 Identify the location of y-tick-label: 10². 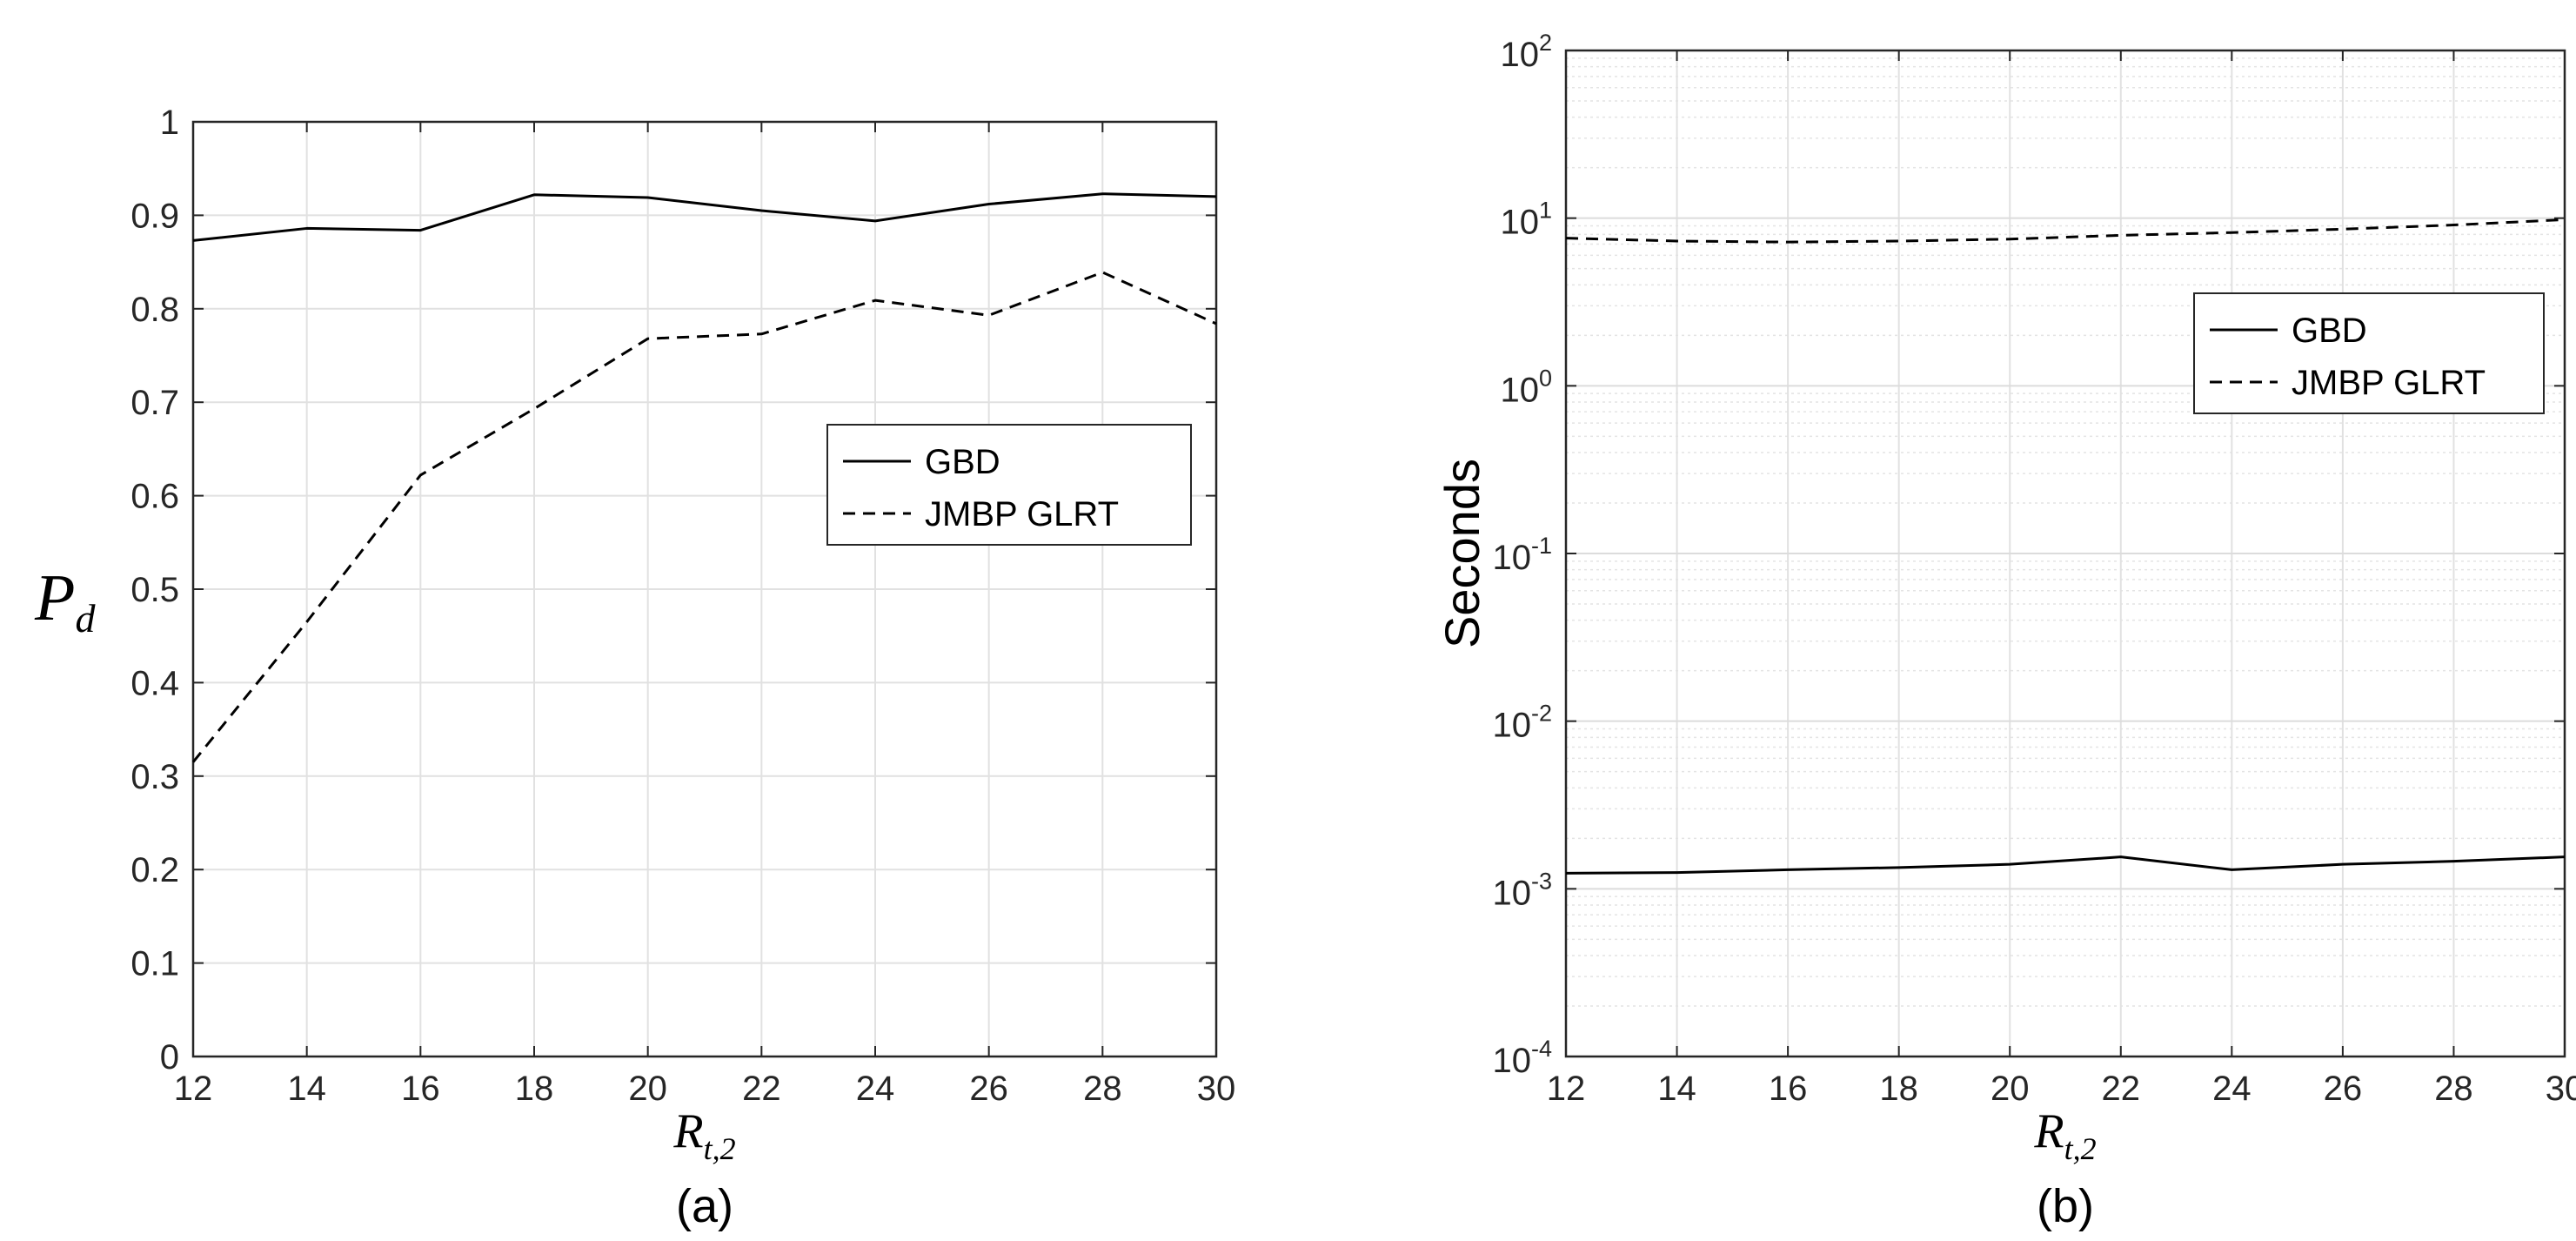
(1526, 52).